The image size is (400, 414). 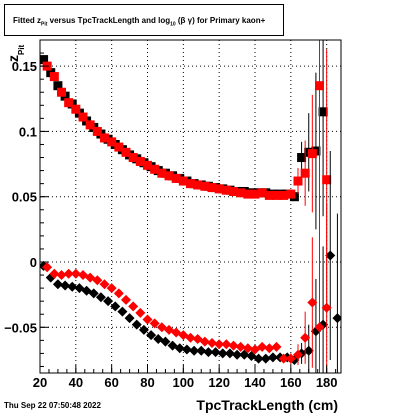 I want to click on x-tick-label: 180, so click(x=327, y=382).